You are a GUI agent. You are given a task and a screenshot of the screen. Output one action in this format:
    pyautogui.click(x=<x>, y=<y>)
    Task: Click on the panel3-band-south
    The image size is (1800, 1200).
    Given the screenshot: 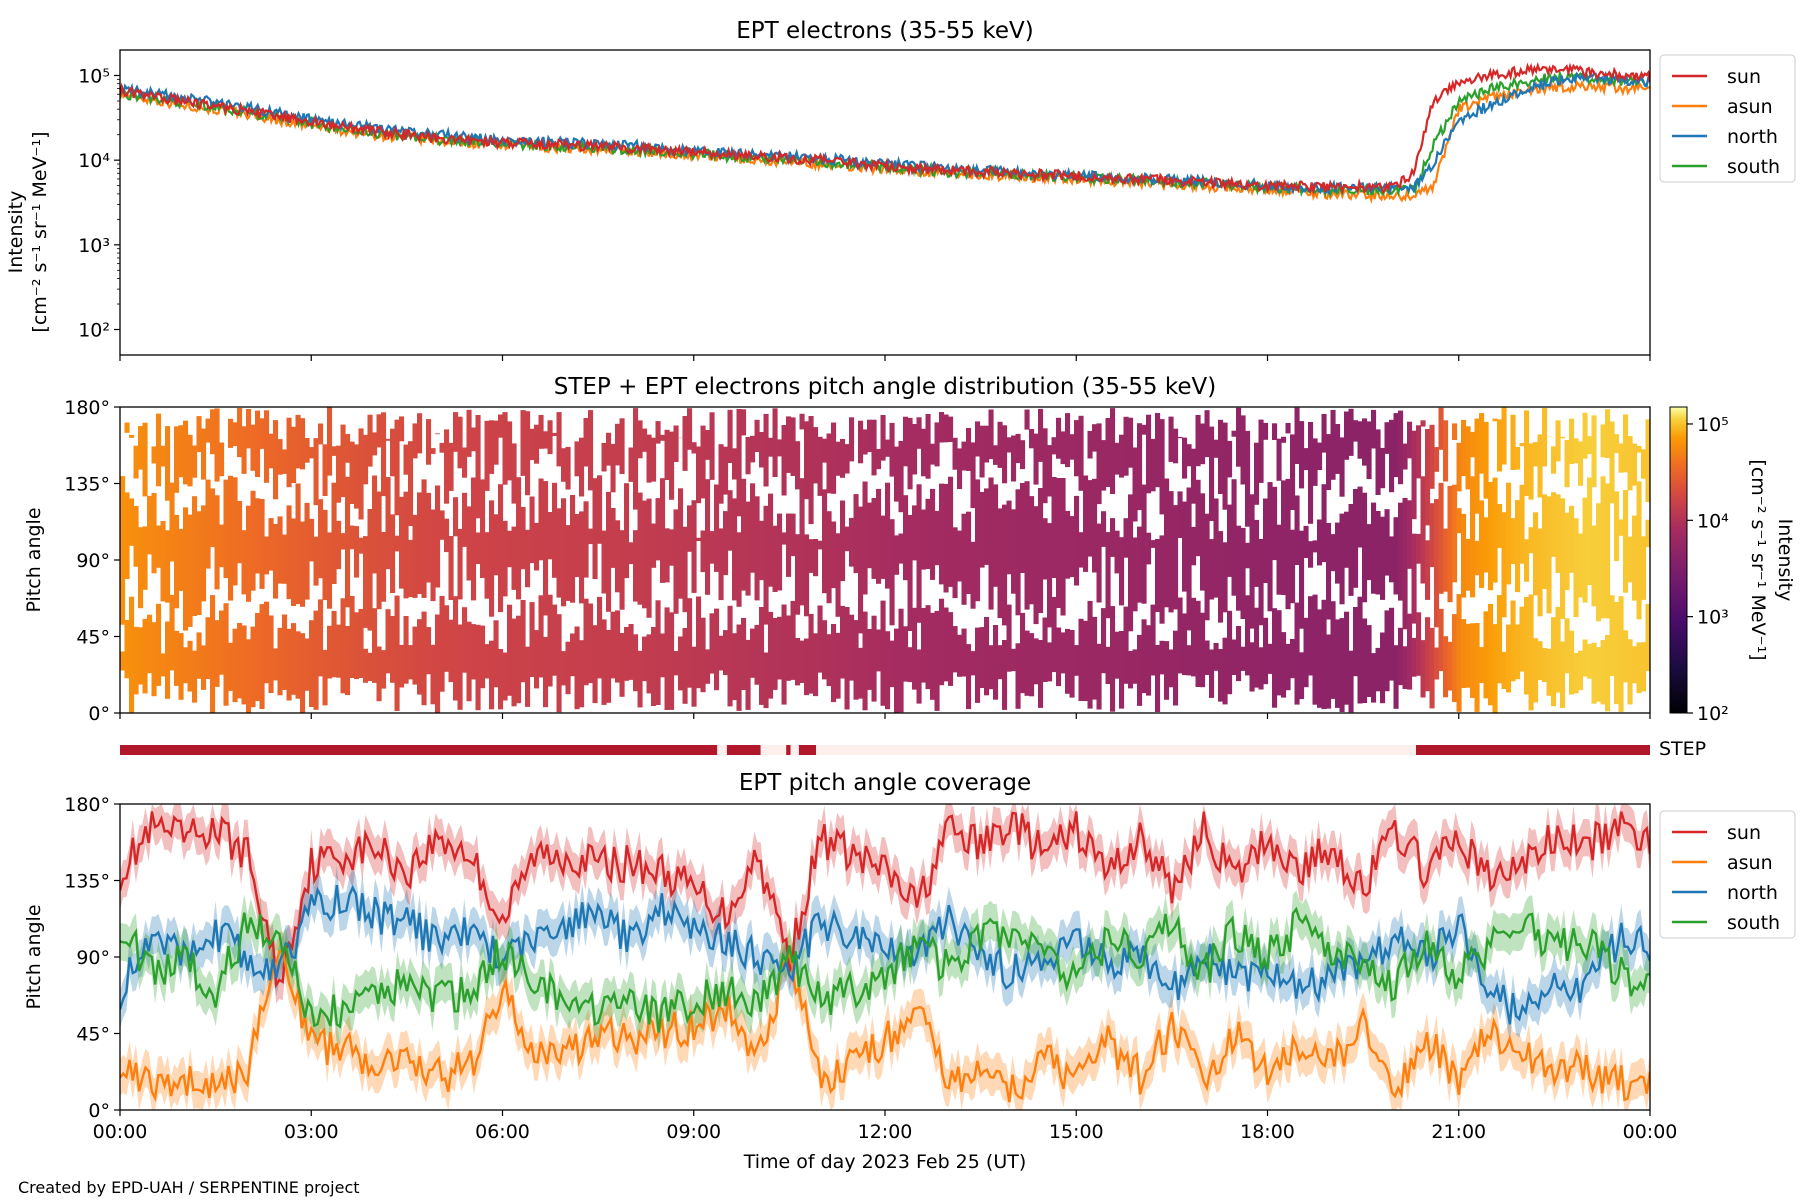 What is the action you would take?
    pyautogui.click(x=885, y=971)
    